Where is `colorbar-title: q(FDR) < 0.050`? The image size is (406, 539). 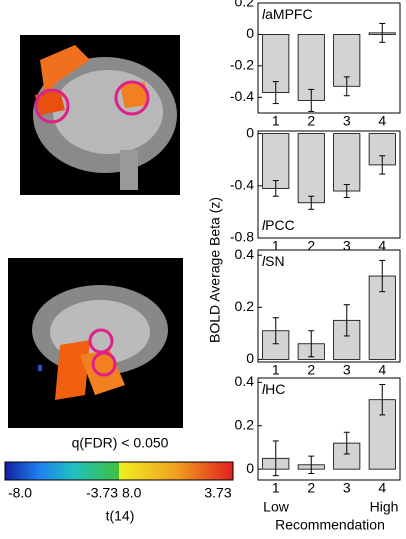 colorbar-title: q(FDR) < 0.050 is located at coordinates (120, 443).